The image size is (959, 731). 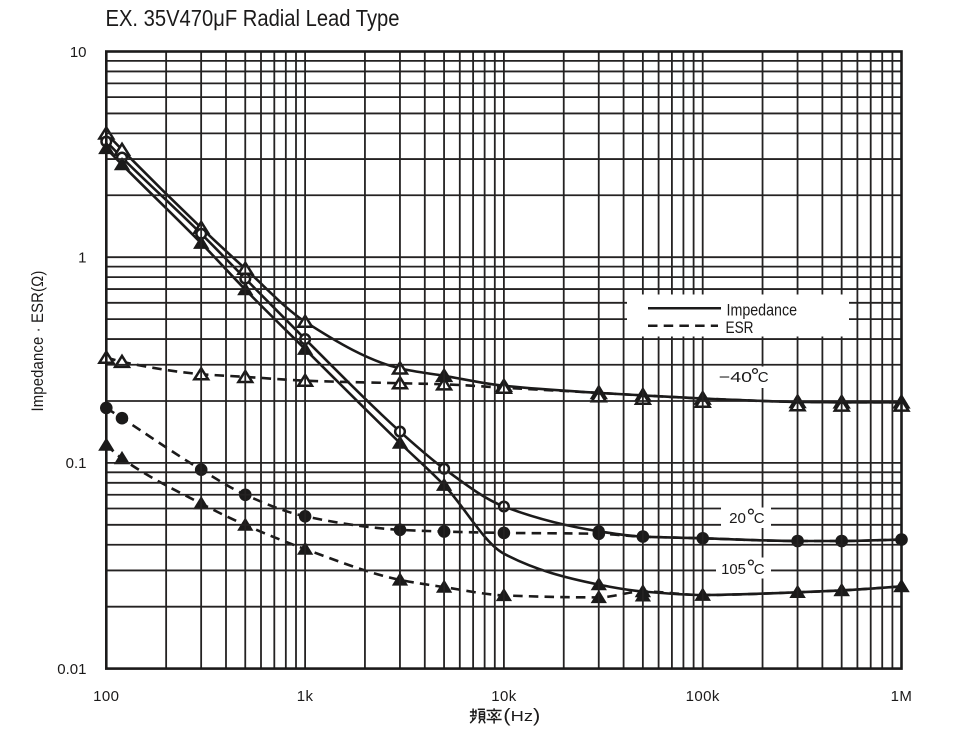 What do you see at coordinates (703, 696) in the screenshot?
I see `svg-text: 100k` at bounding box center [703, 696].